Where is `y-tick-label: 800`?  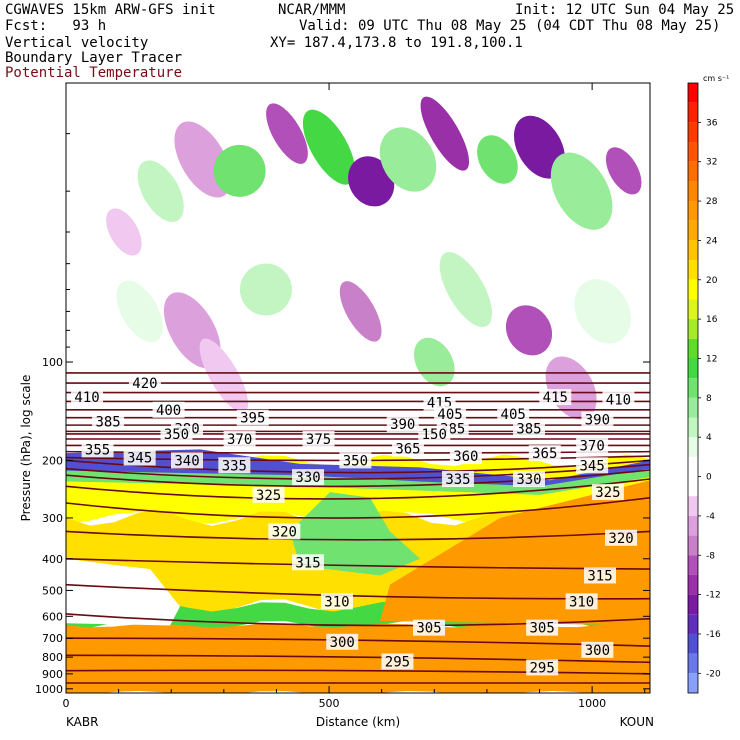 y-tick-label: 800 is located at coordinates (52, 657).